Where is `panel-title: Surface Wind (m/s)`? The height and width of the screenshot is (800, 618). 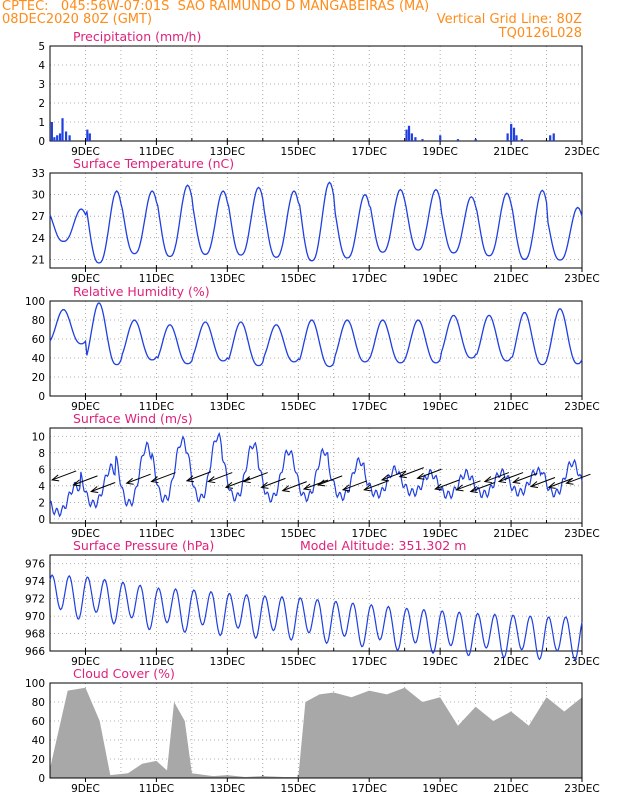
panel-title: Surface Wind (m/s) is located at coordinates (133, 418).